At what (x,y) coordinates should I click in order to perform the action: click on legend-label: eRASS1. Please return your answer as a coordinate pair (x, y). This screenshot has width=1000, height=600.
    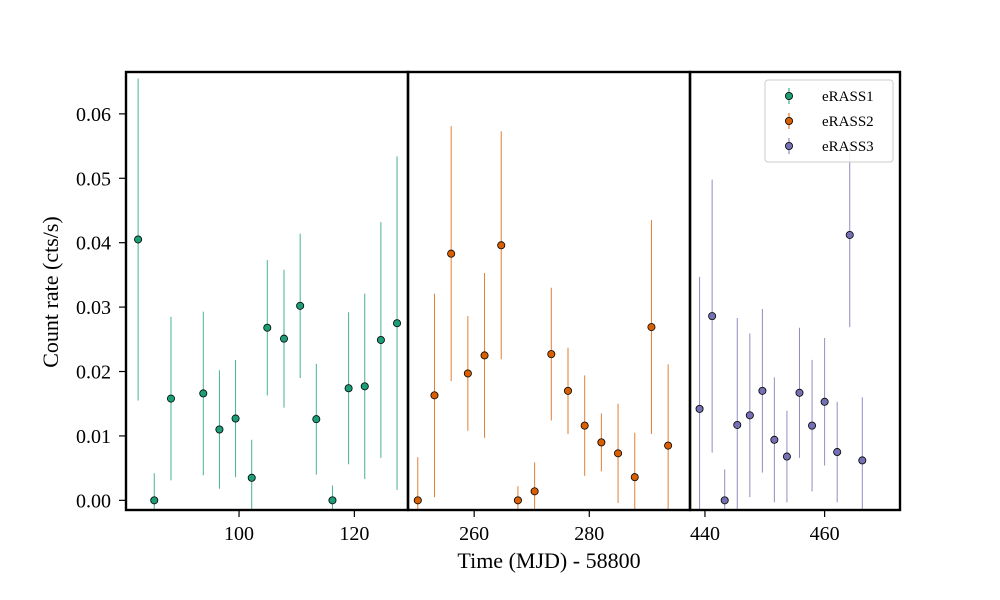
    Looking at the image, I should click on (848, 97).